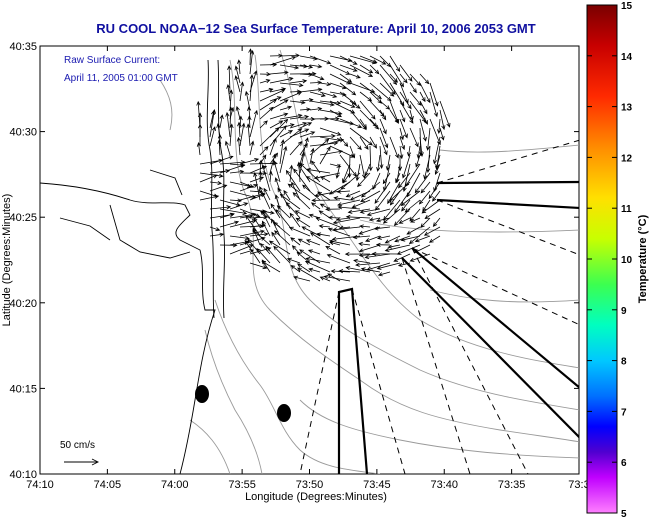 The height and width of the screenshot is (524, 651). Describe the element at coordinates (23, 304) in the screenshot. I see `y-tick-label: 40:20` at that location.